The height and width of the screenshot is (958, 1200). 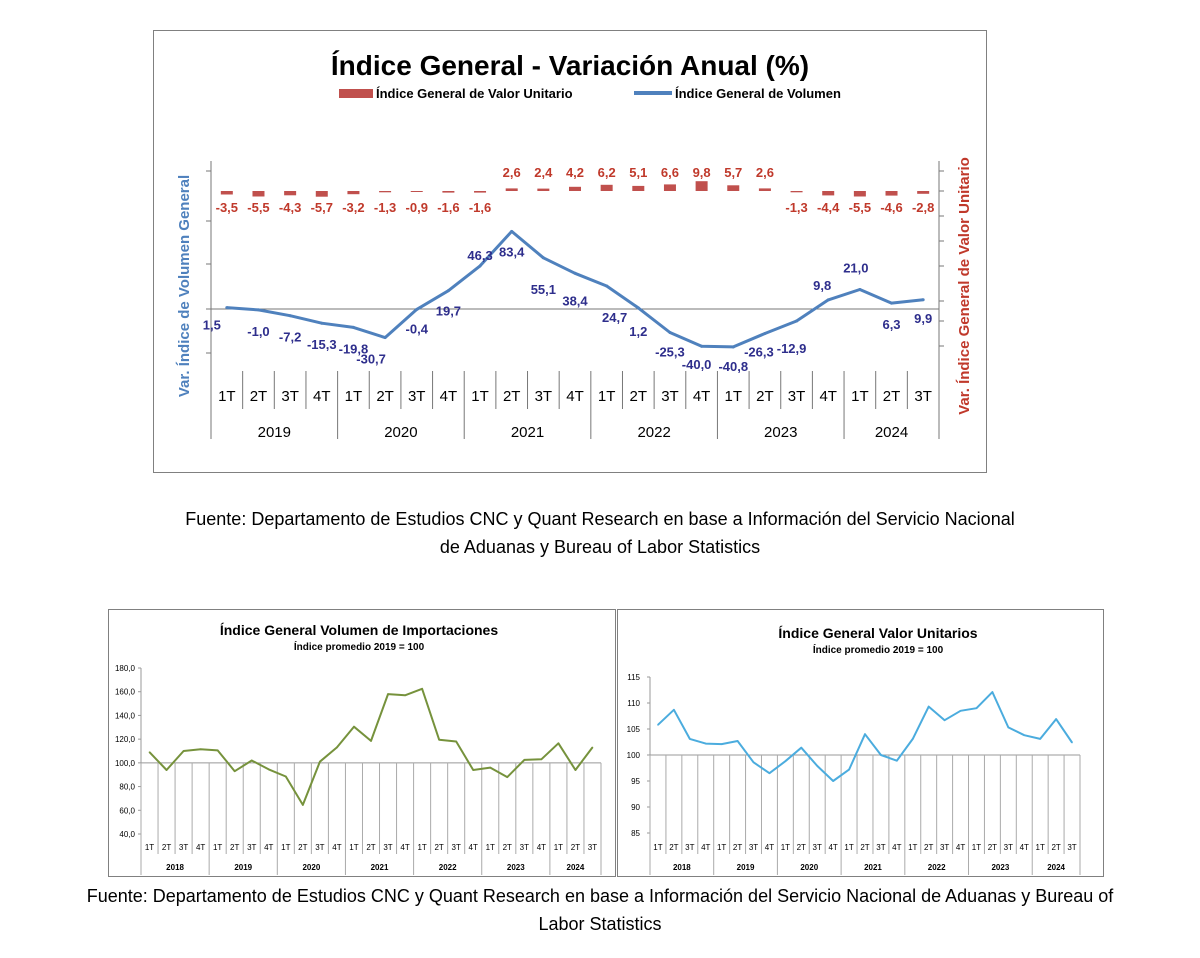 What do you see at coordinates (125, 692) in the screenshot?
I see `y-tick-label: 160,0` at bounding box center [125, 692].